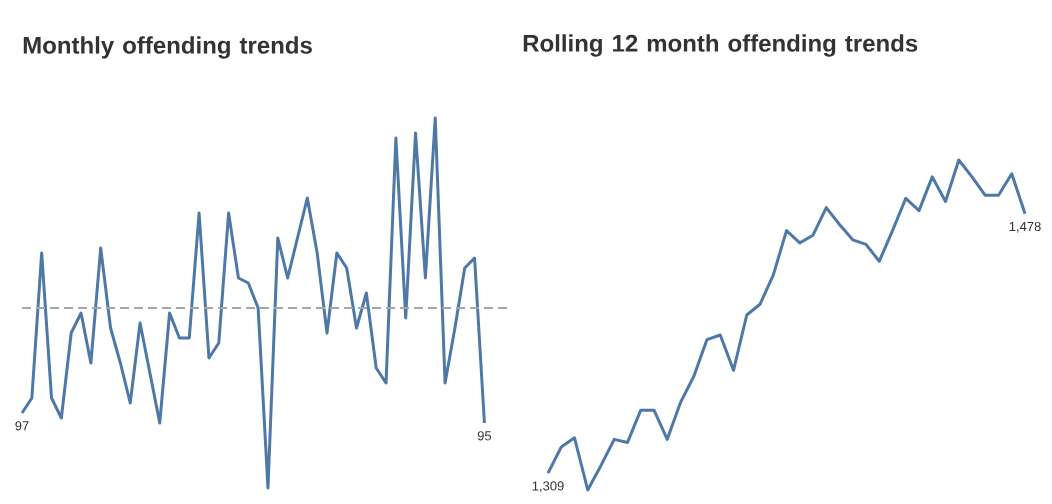  I want to click on chart-title: Rolling 12 month offending trends, so click(720, 45).